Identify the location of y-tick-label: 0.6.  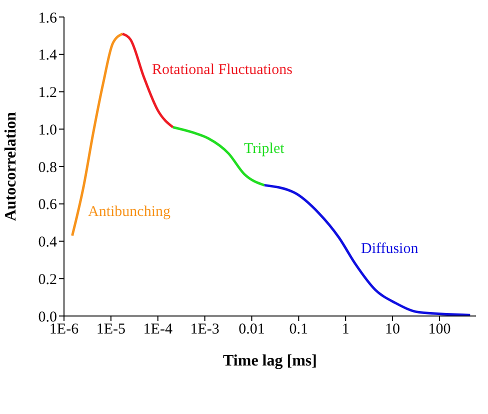
(48, 205).